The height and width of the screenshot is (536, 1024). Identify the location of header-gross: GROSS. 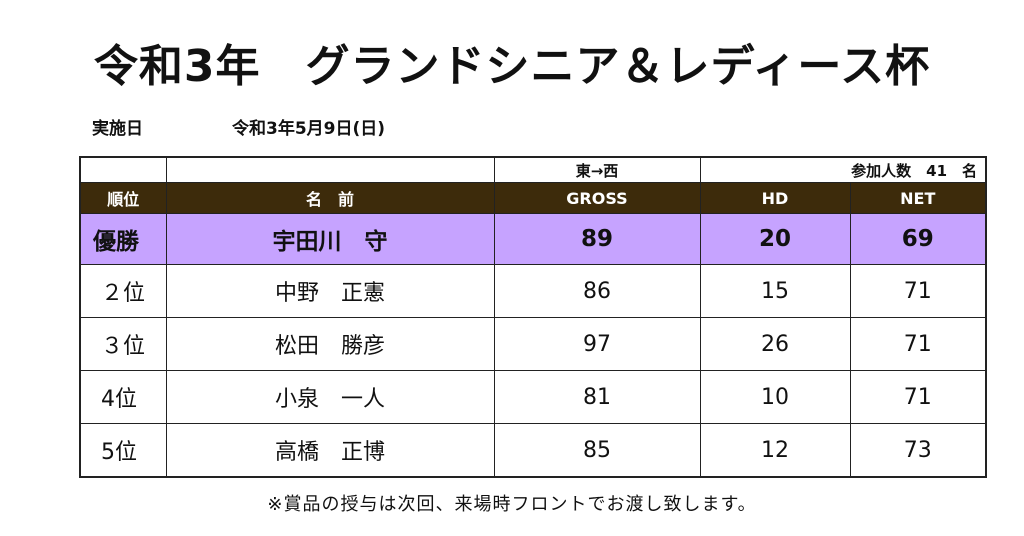
(597, 198).